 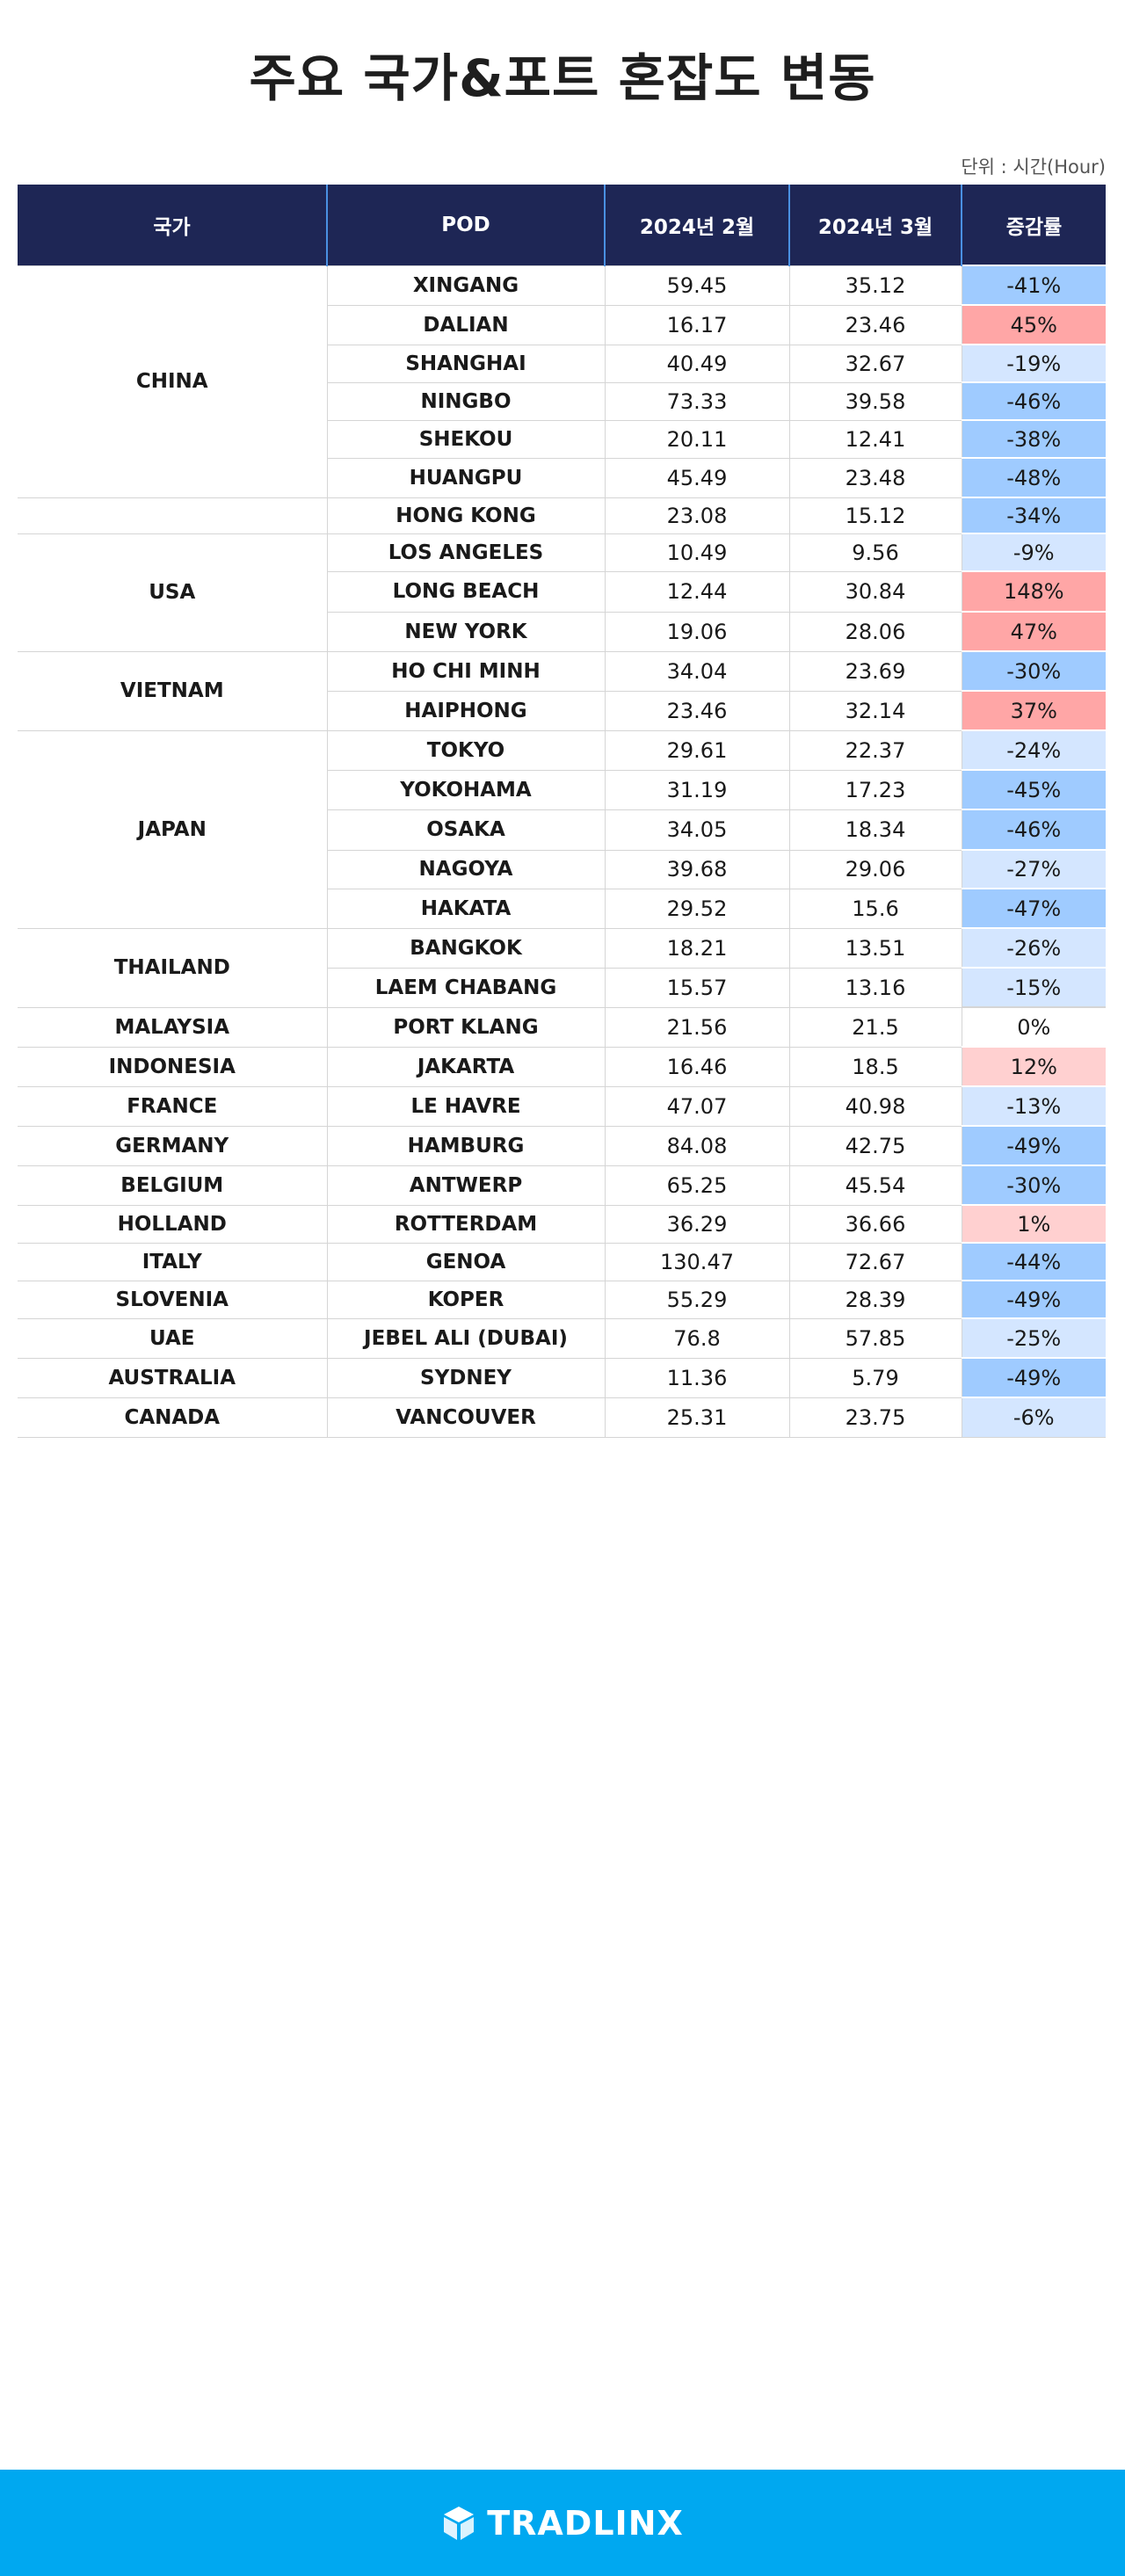 What do you see at coordinates (562, 1145) in the screenshot?
I see `table-row: GERMANY HAMBURG 84.08 42.75 -49%` at bounding box center [562, 1145].